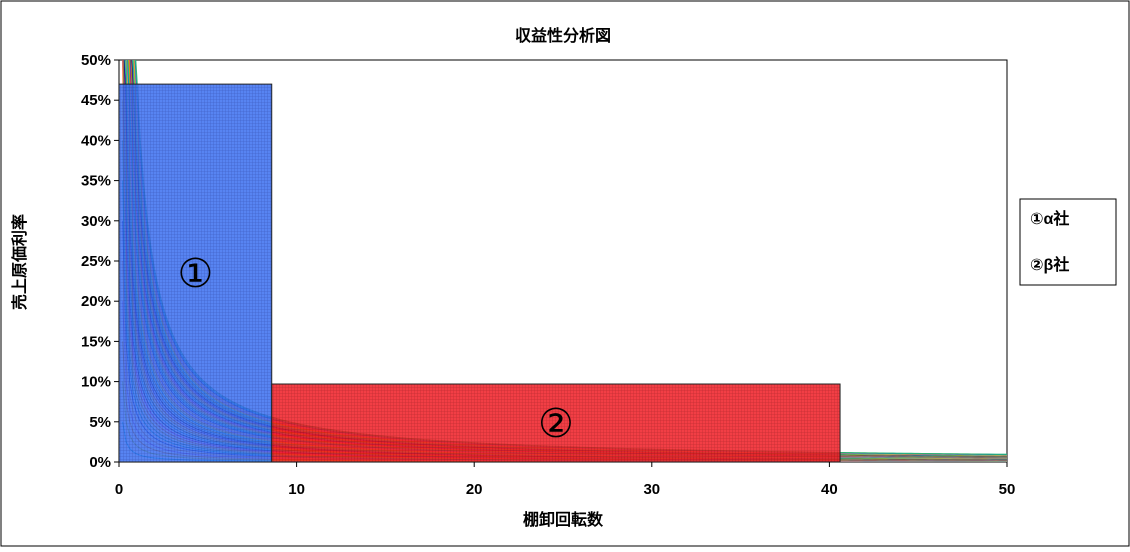 Image resolution: width=1130 pixels, height=552 pixels. I want to click on y-axis-ticks: 0% 5% 10% 15% 20% 25% 30% 35% 40% 45% 50%, so click(100, 261).